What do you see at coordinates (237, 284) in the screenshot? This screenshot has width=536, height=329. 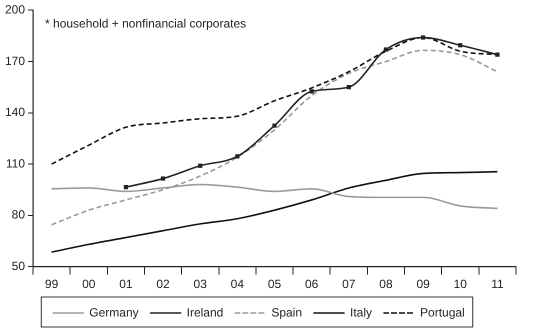 I see `x-tick-label: 04` at bounding box center [237, 284].